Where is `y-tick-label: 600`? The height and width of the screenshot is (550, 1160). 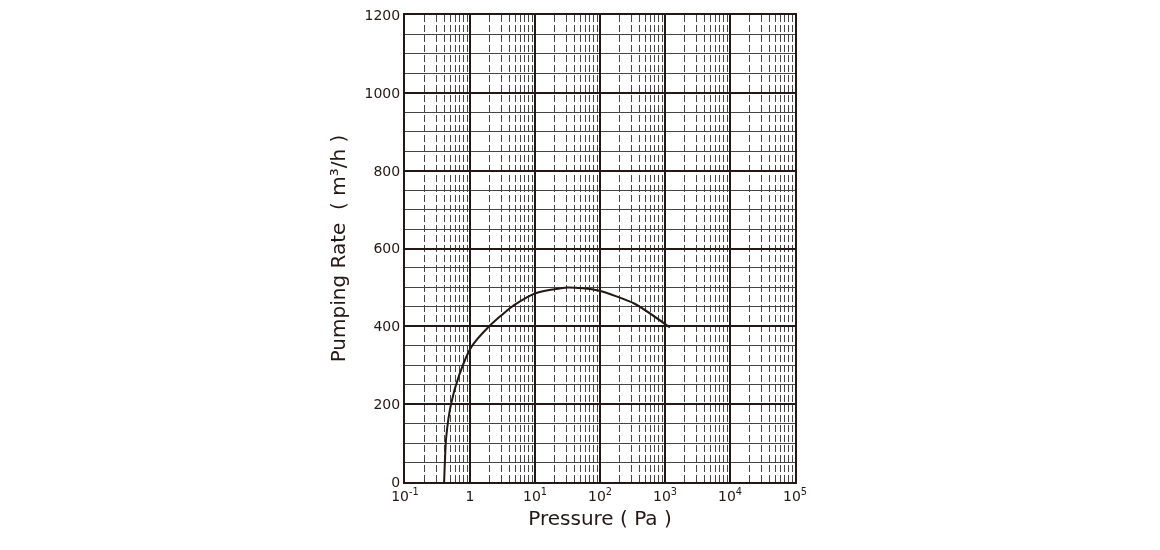 y-tick-label: 600 is located at coordinates (387, 248).